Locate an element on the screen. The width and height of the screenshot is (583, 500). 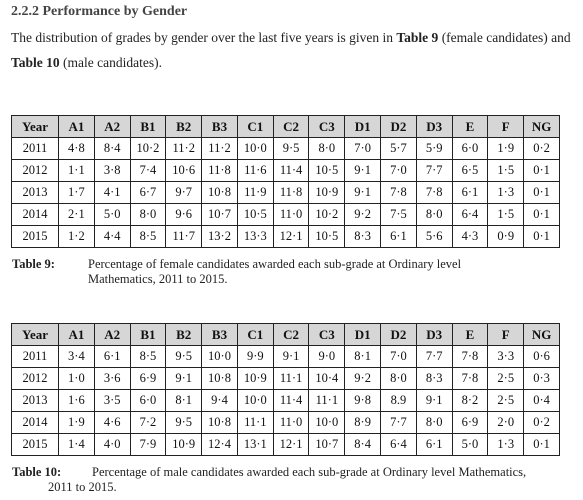
value-cell: 4·4 is located at coordinates (112, 236).